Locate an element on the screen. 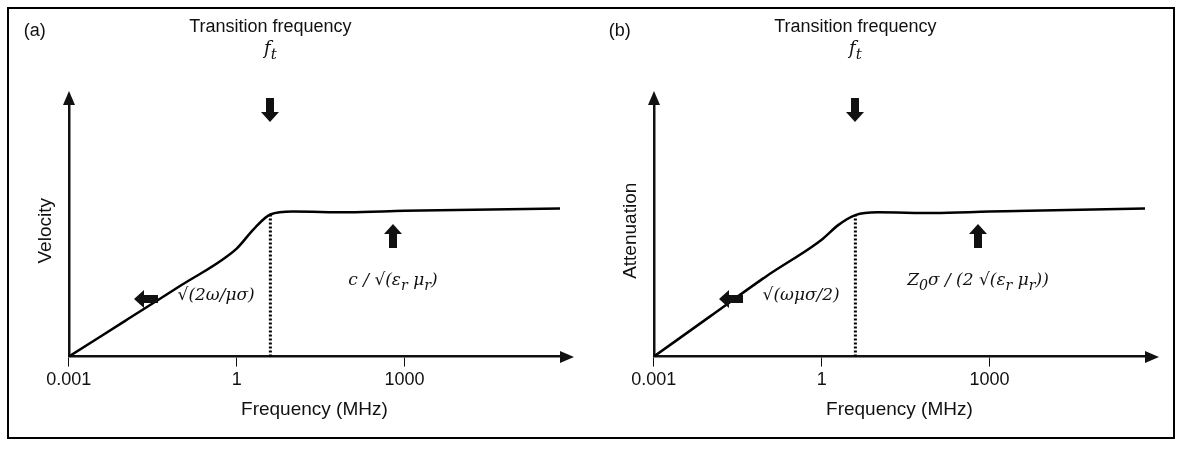  annotation: c / √(ε$_{r}$ μ$_{r}$) is located at coordinates (393, 281).